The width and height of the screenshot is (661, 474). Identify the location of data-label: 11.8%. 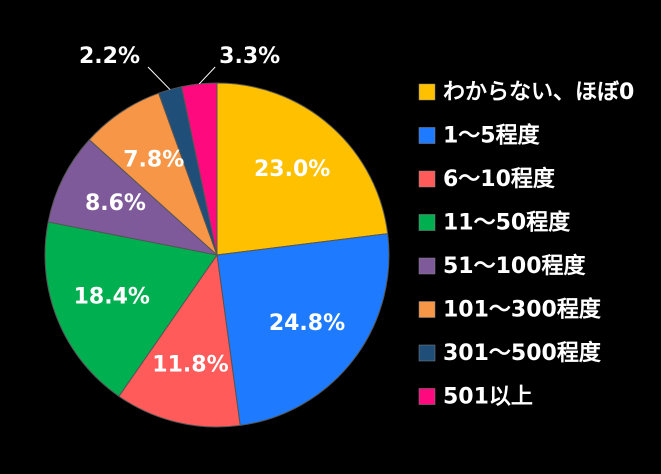
(190, 364).